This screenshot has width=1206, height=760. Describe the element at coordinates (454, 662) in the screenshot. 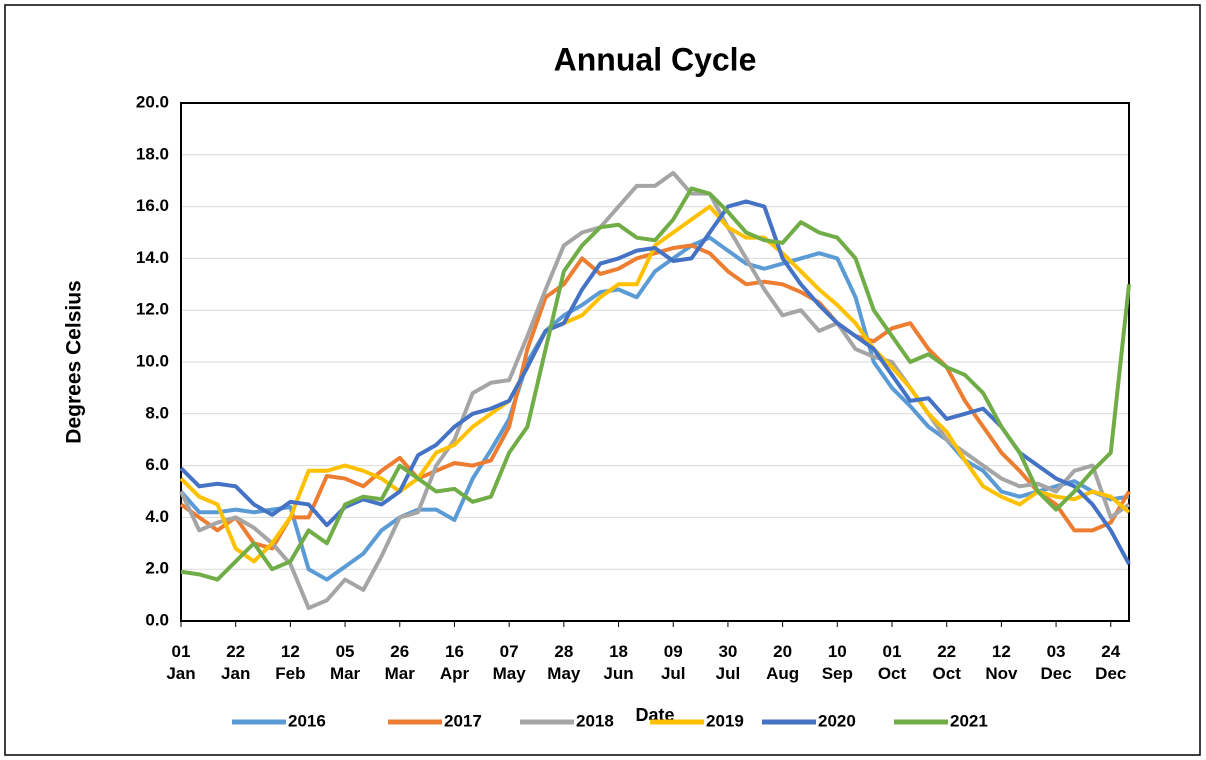

I see `x-tick-label: 16 Apr` at that location.